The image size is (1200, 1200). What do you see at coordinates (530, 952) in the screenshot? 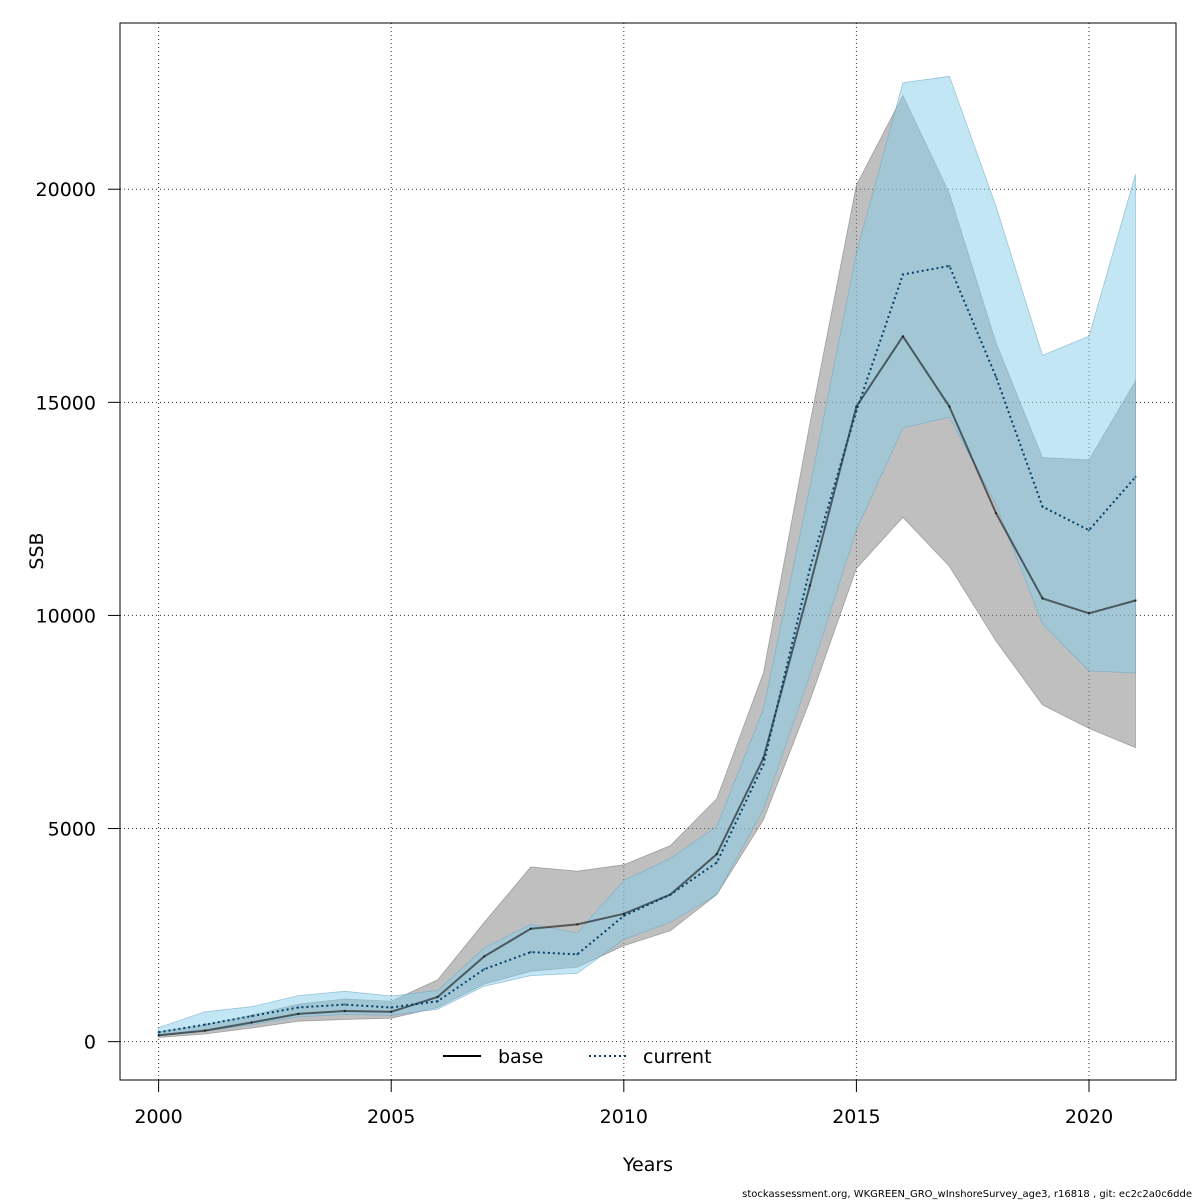
I see `data-point-current-2008` at bounding box center [530, 952].